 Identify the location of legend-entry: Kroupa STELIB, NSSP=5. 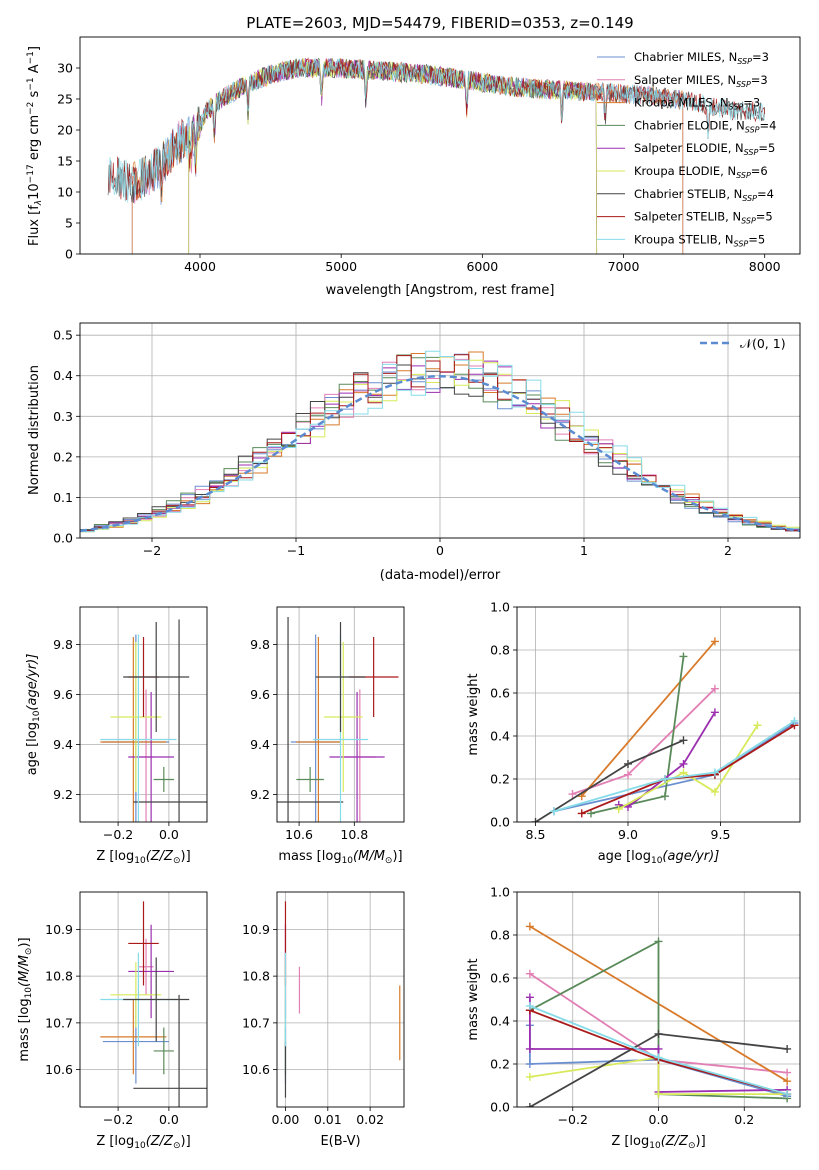
(699, 240).